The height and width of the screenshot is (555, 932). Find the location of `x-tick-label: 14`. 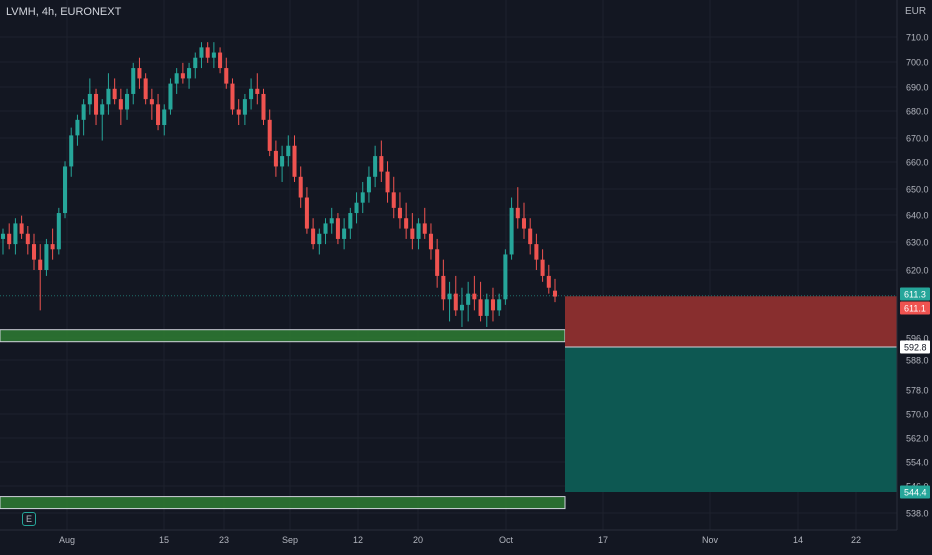

x-tick-label: 14 is located at coordinates (798, 540).